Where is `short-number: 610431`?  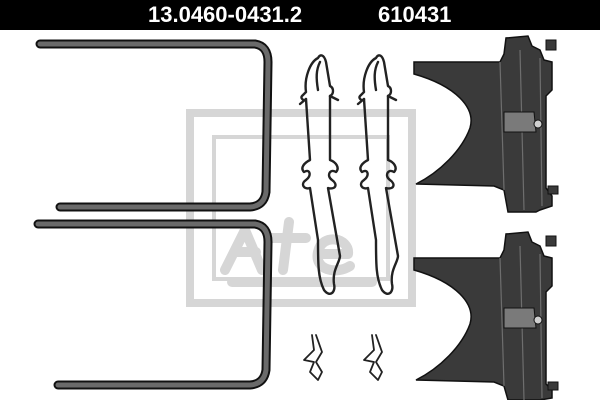
short-number: 610431 is located at coordinates (415, 14).